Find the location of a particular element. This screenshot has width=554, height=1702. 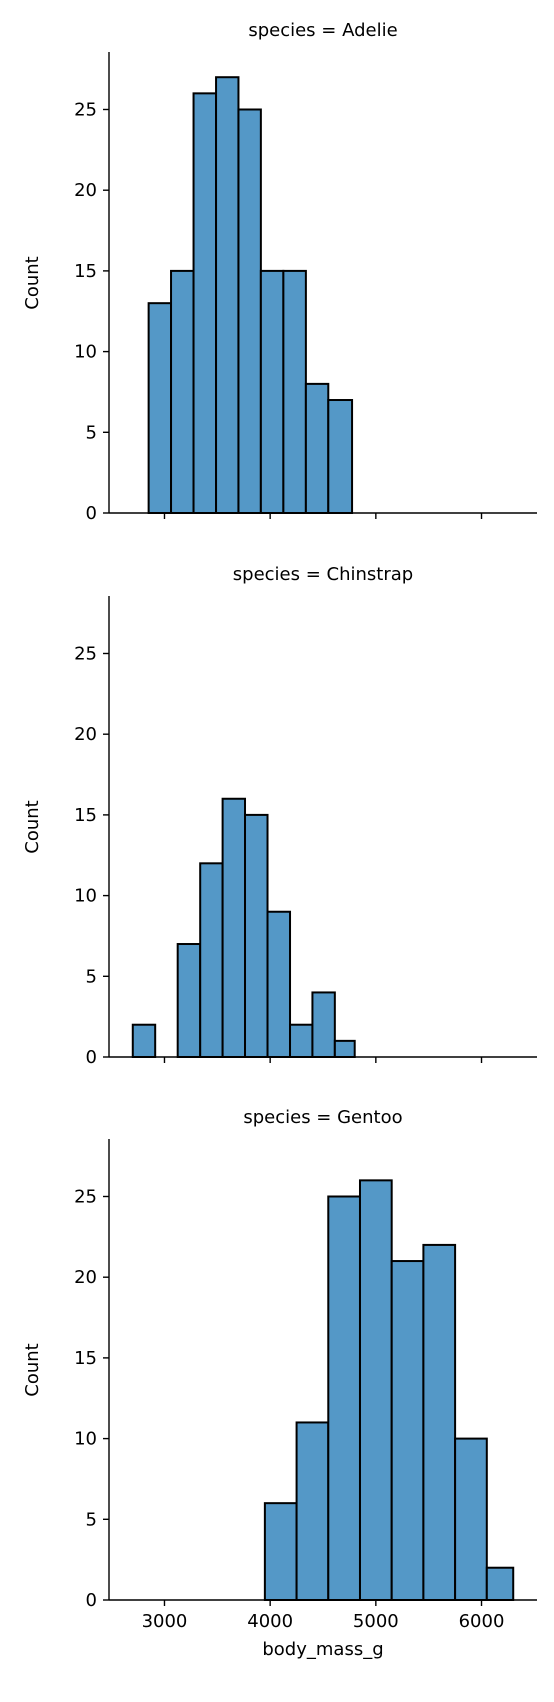

facet-title: species = Chinstrap is located at coordinates (323, 574).